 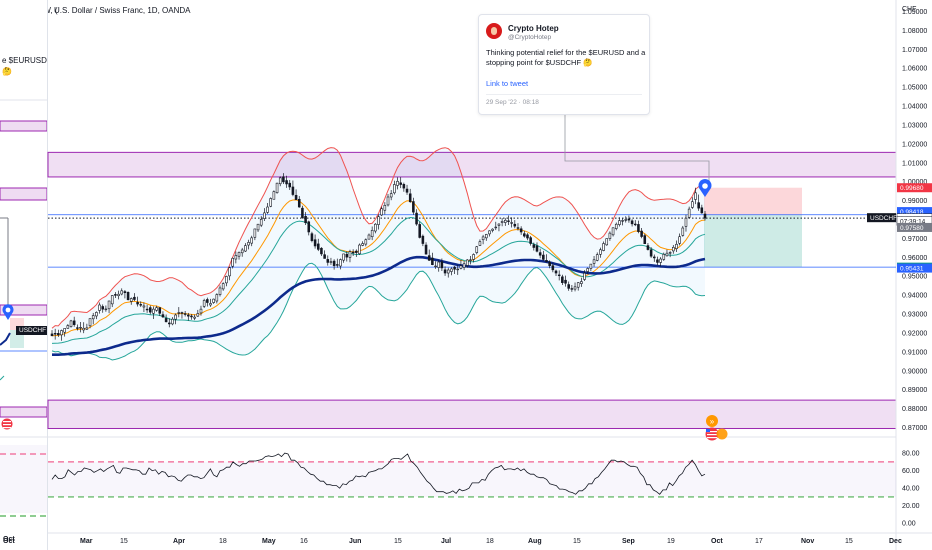 I want to click on time-tick-label: Sep, so click(x=628, y=541).